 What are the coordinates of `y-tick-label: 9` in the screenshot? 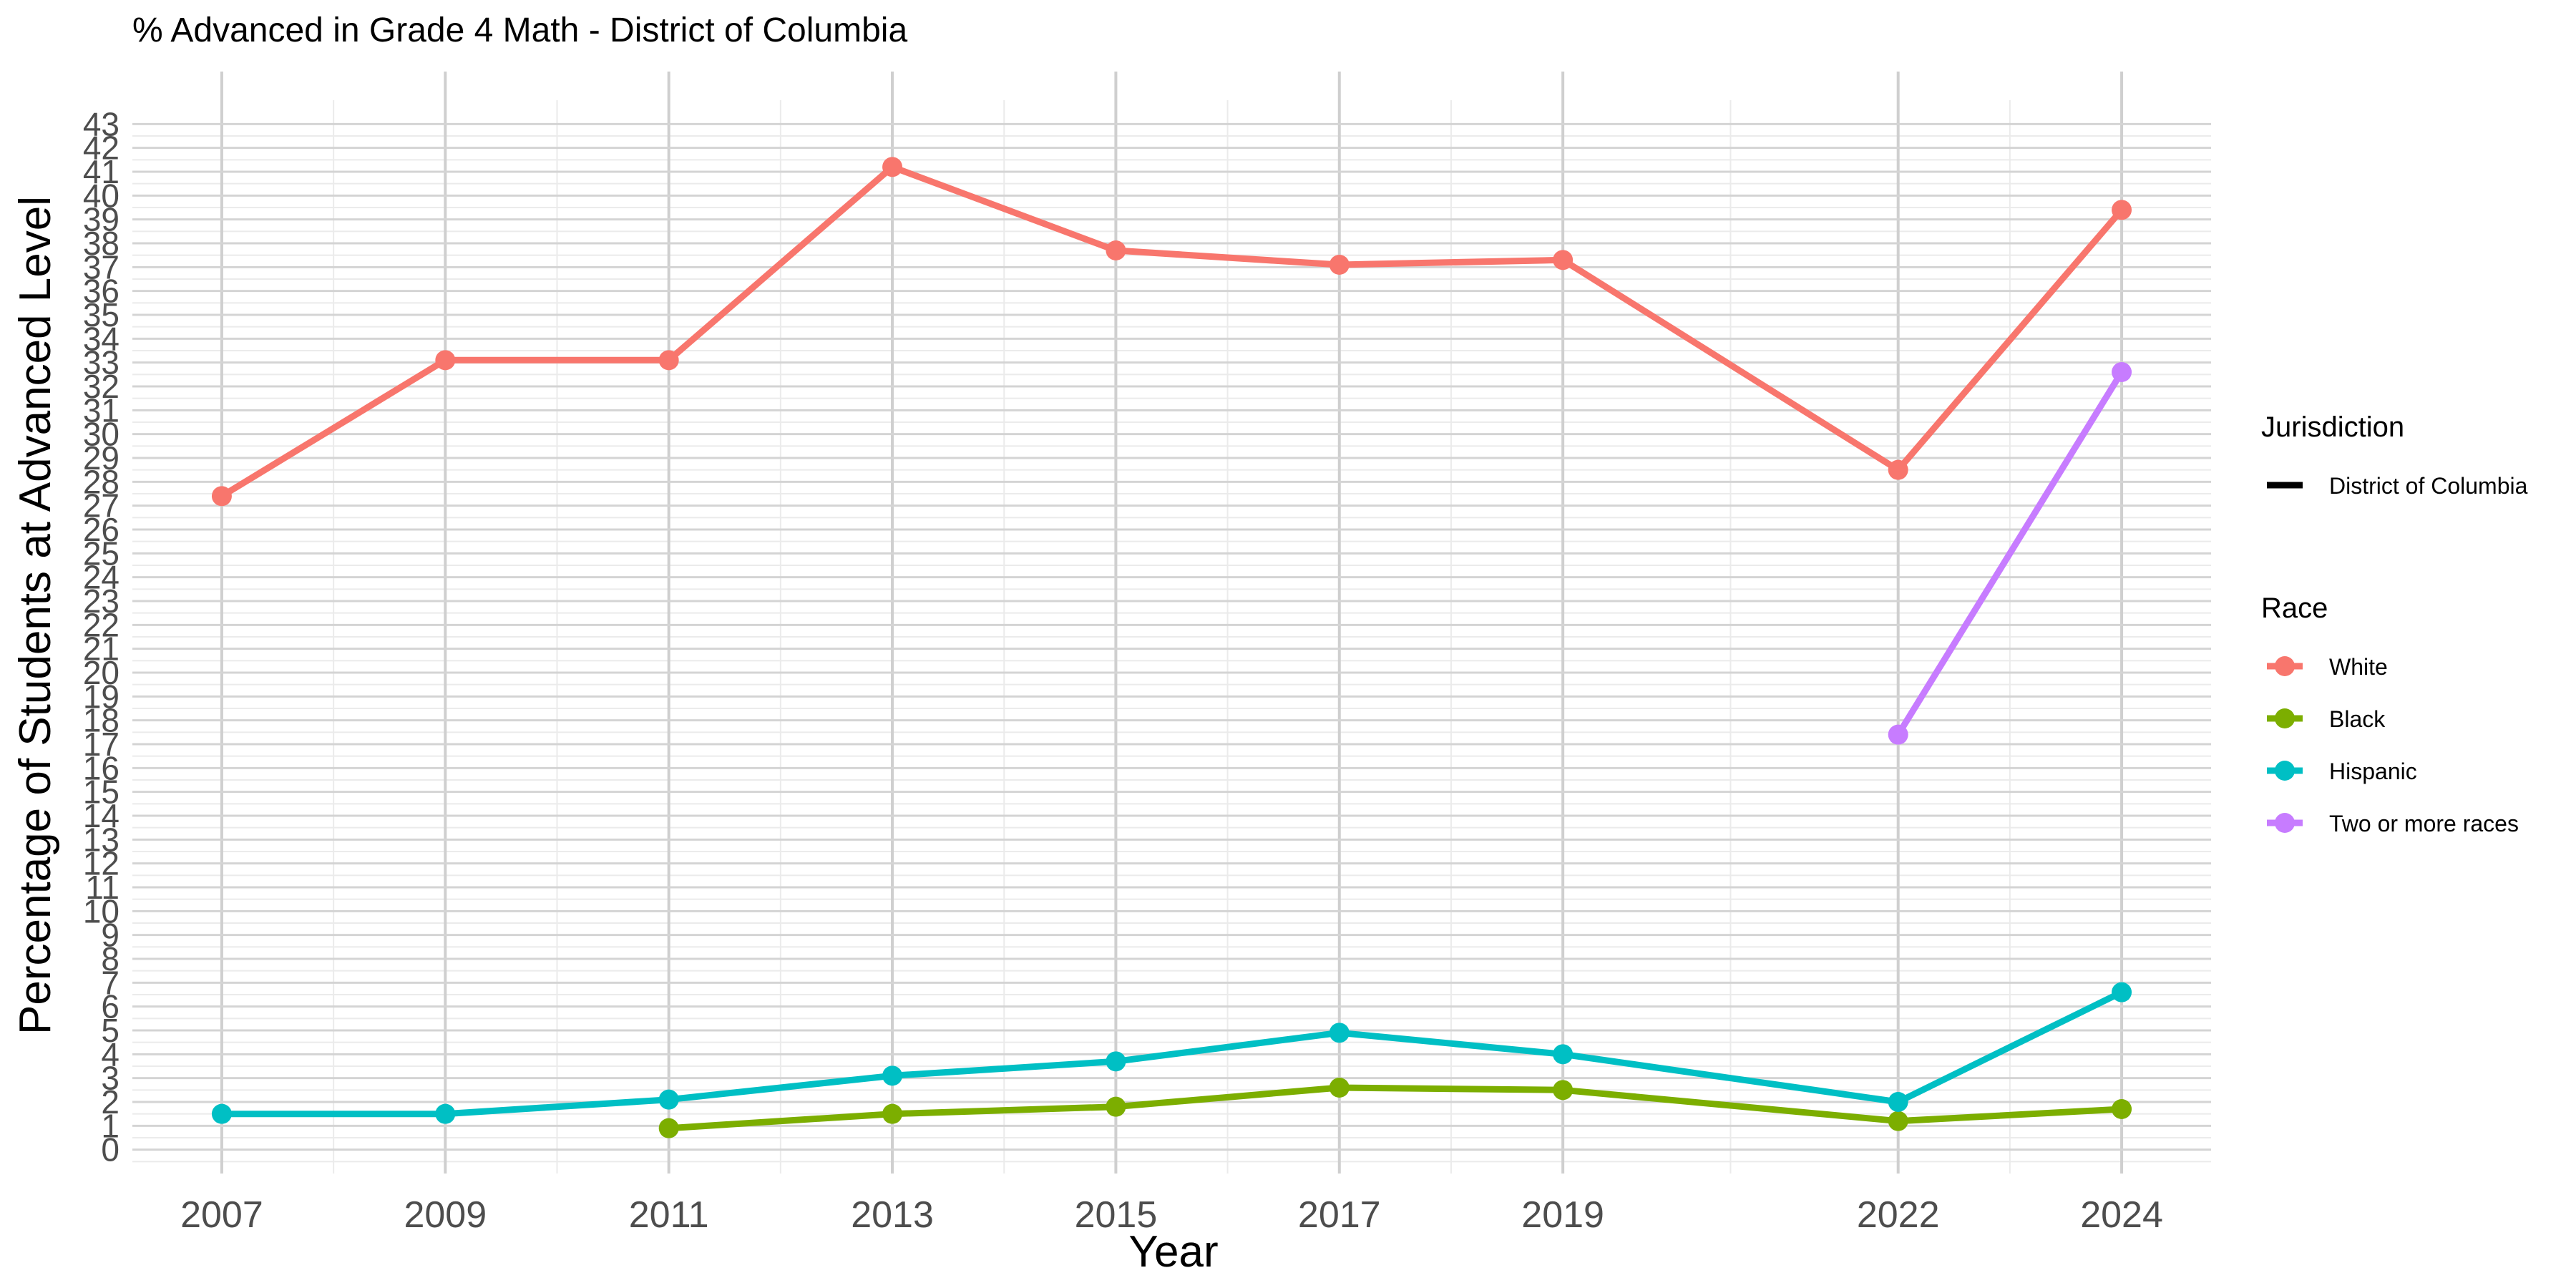 It's located at (110, 935).